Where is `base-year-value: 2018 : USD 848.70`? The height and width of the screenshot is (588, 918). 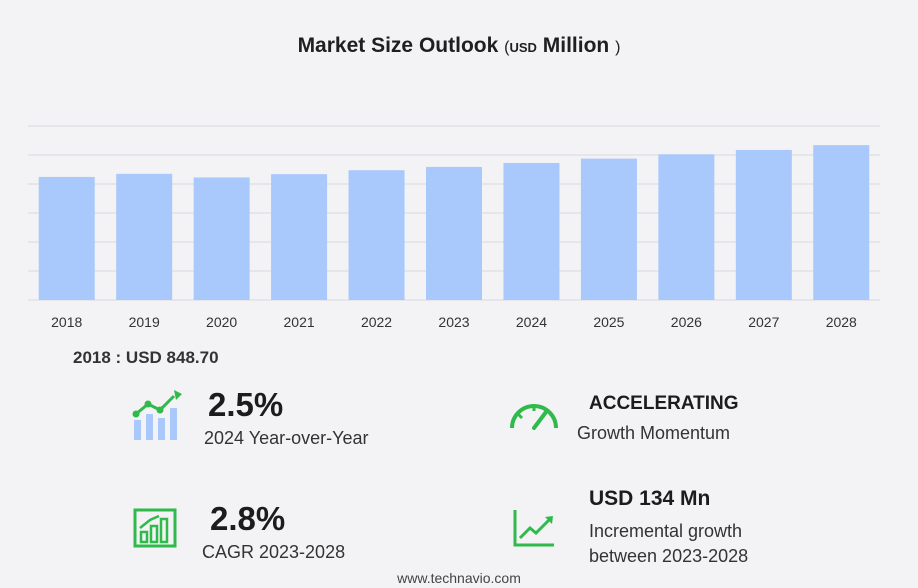 base-year-value: 2018 : USD 848.70 is located at coordinates (146, 357).